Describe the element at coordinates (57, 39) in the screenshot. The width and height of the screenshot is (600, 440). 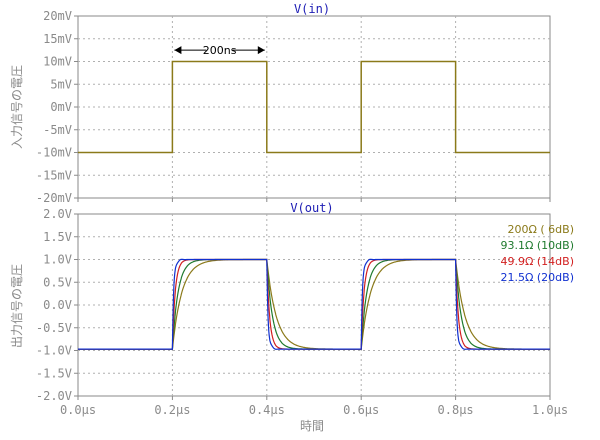
I see `vin-ytick-label: 15mV` at that location.